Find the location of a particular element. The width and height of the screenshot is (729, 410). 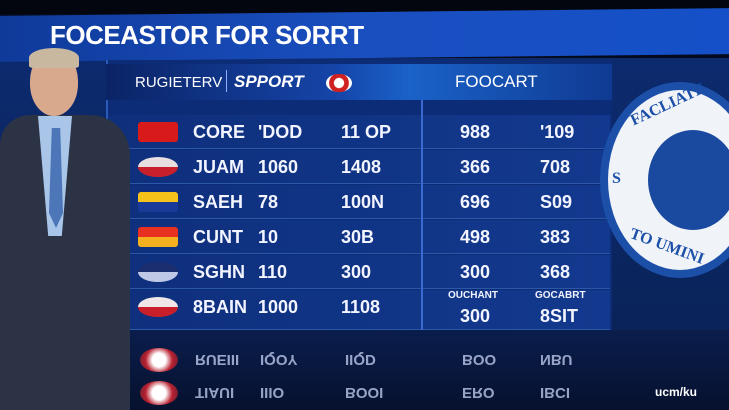

header-label-3: FOOCART is located at coordinates (496, 81).